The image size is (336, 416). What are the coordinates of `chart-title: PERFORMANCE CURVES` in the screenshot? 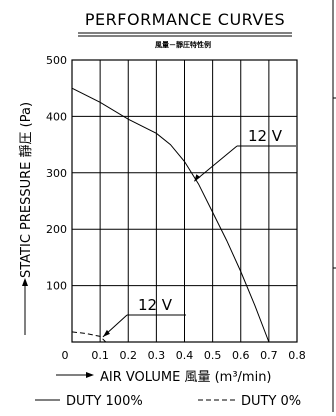 It's located at (185, 19).